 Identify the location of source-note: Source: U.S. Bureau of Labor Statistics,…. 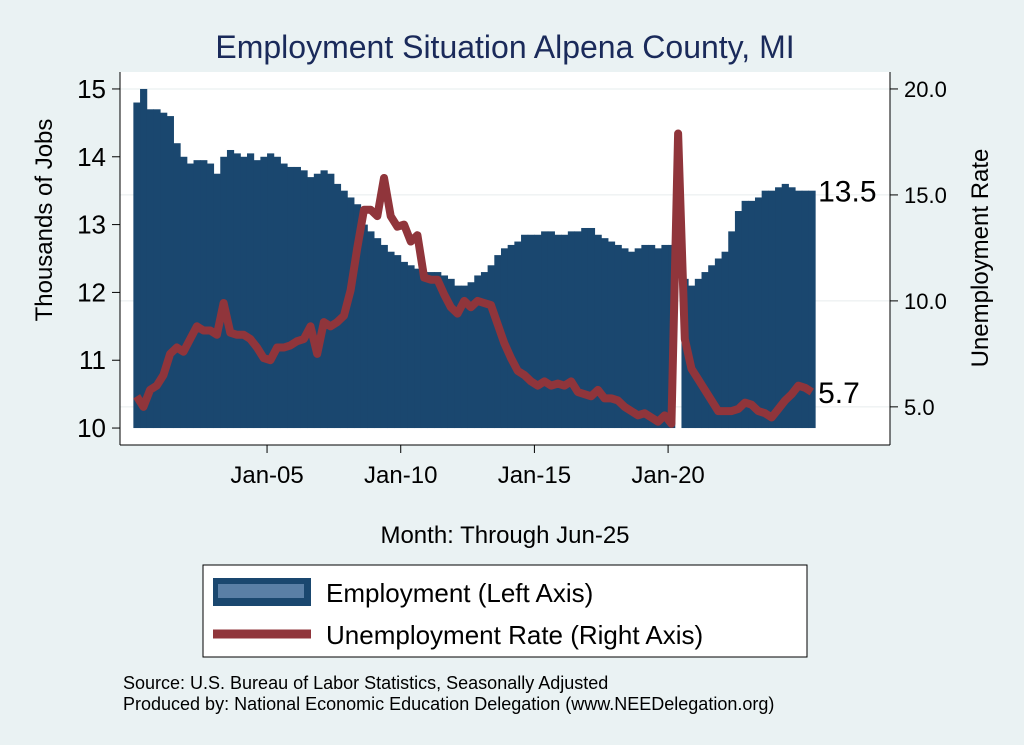
(365, 683).